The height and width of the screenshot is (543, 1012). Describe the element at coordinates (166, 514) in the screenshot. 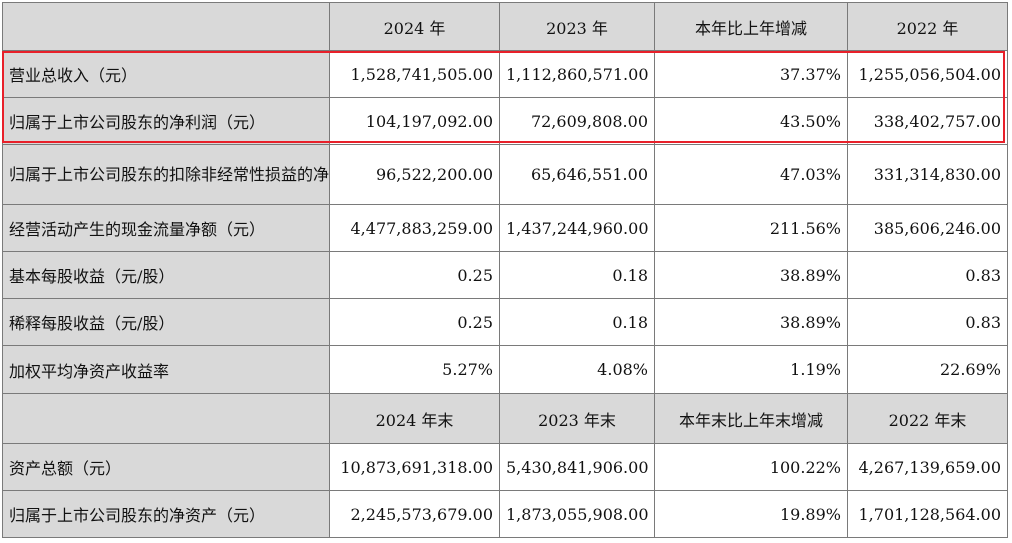

I see `row-label: 归属于上市公司股东的净资产（元）` at that location.